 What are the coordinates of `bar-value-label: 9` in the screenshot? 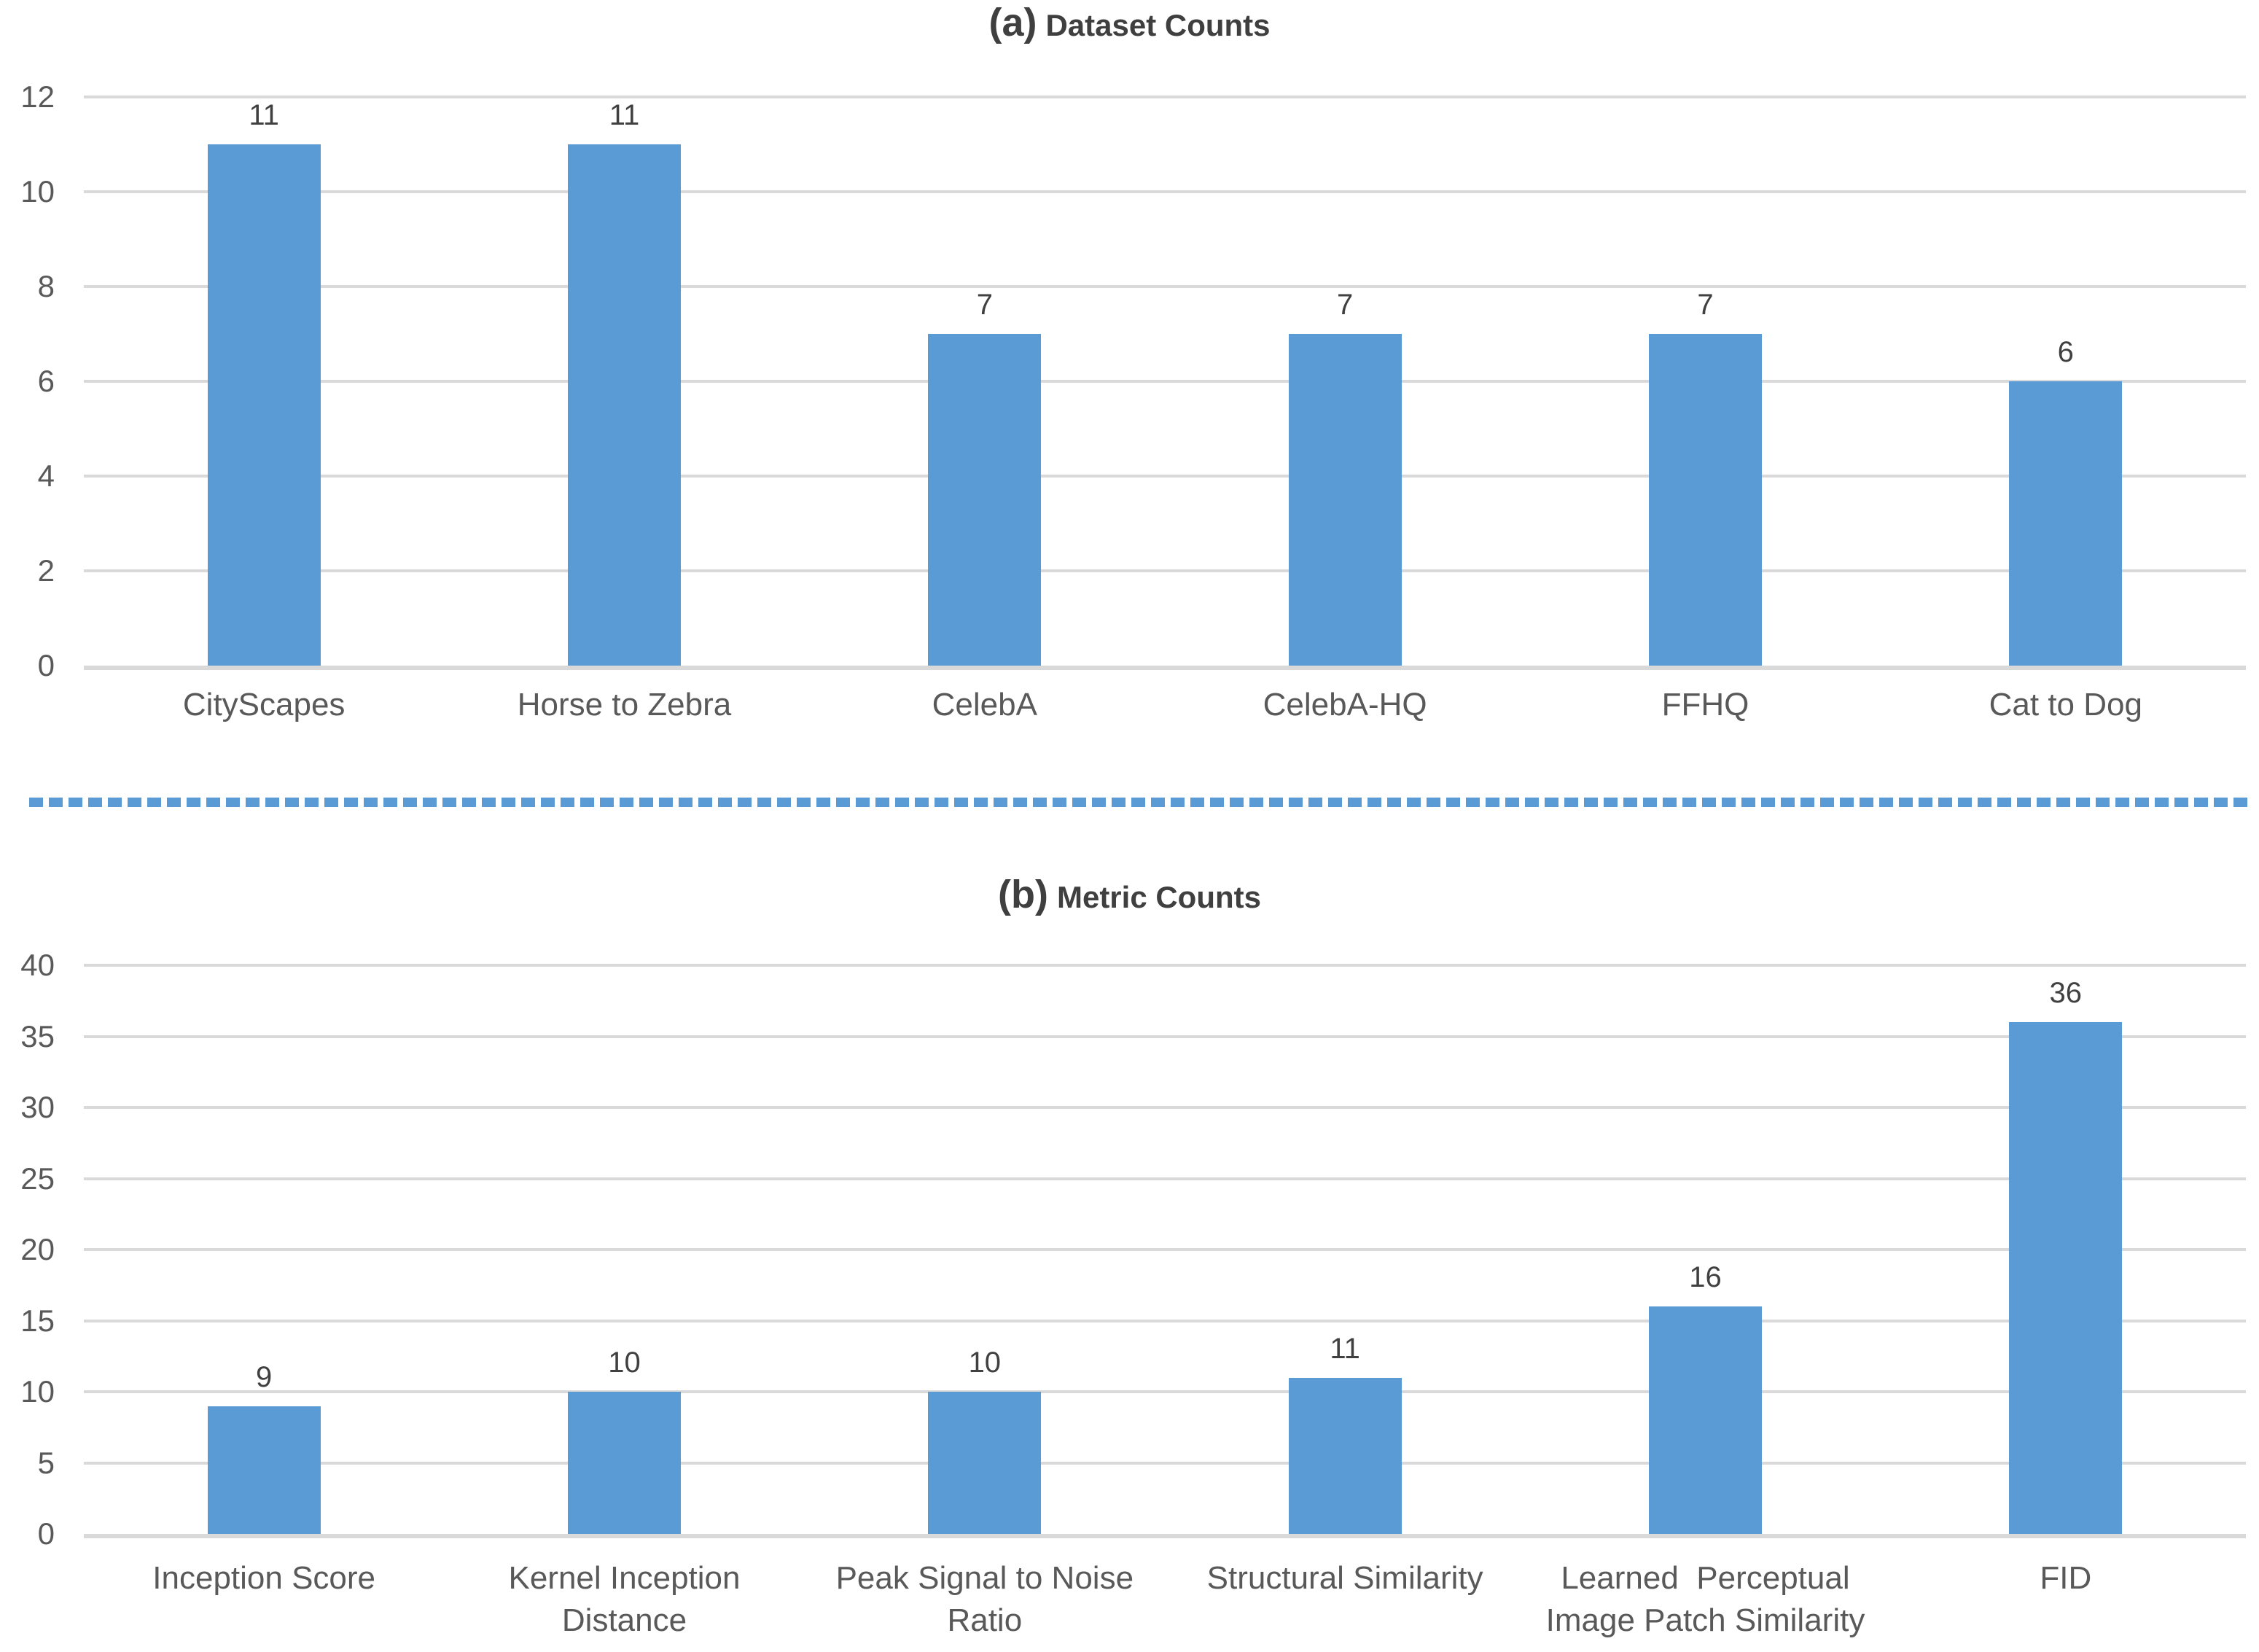 It's located at (264, 1376).